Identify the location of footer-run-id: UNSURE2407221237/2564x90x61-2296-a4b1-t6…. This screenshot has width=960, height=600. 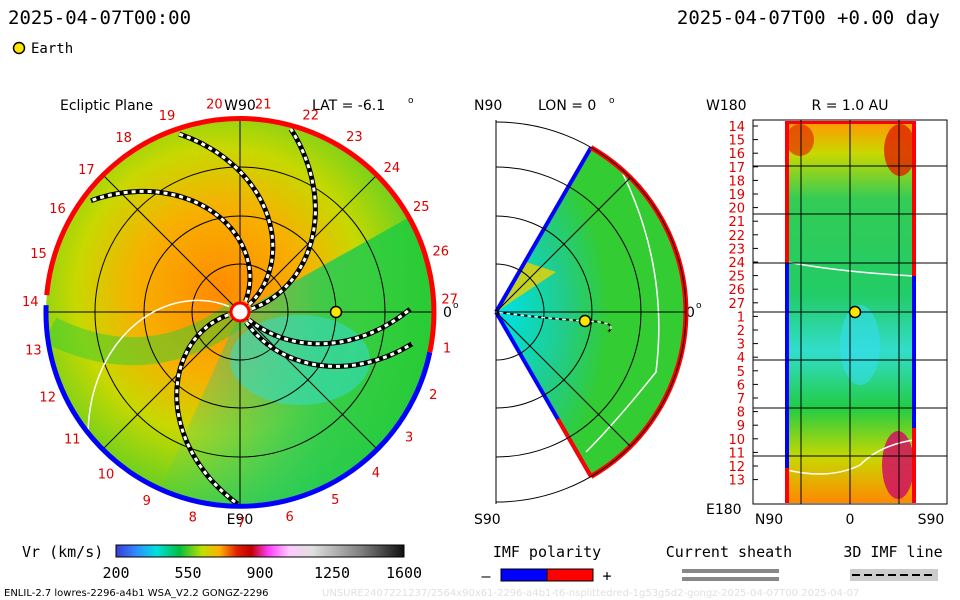
(590, 593).